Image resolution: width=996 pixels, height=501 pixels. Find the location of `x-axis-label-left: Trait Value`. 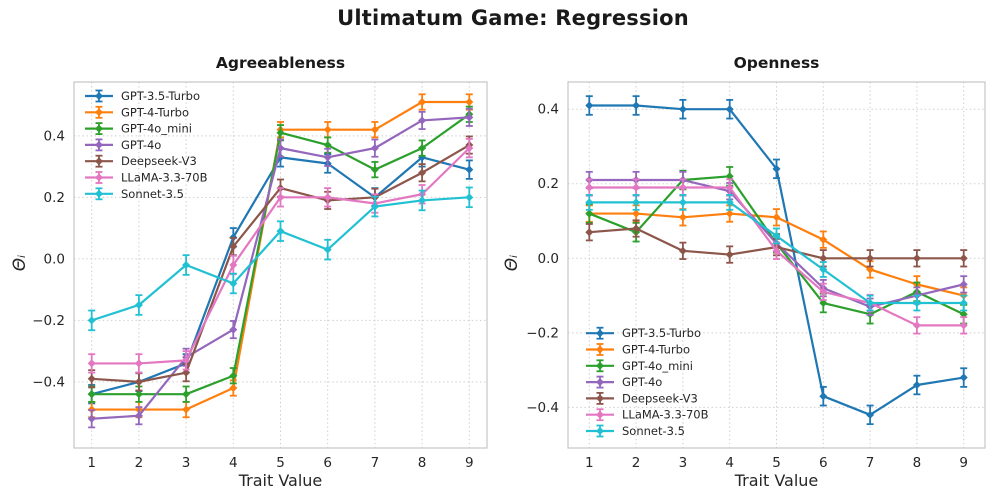

x-axis-label-left: Trait Value is located at coordinates (280, 480).